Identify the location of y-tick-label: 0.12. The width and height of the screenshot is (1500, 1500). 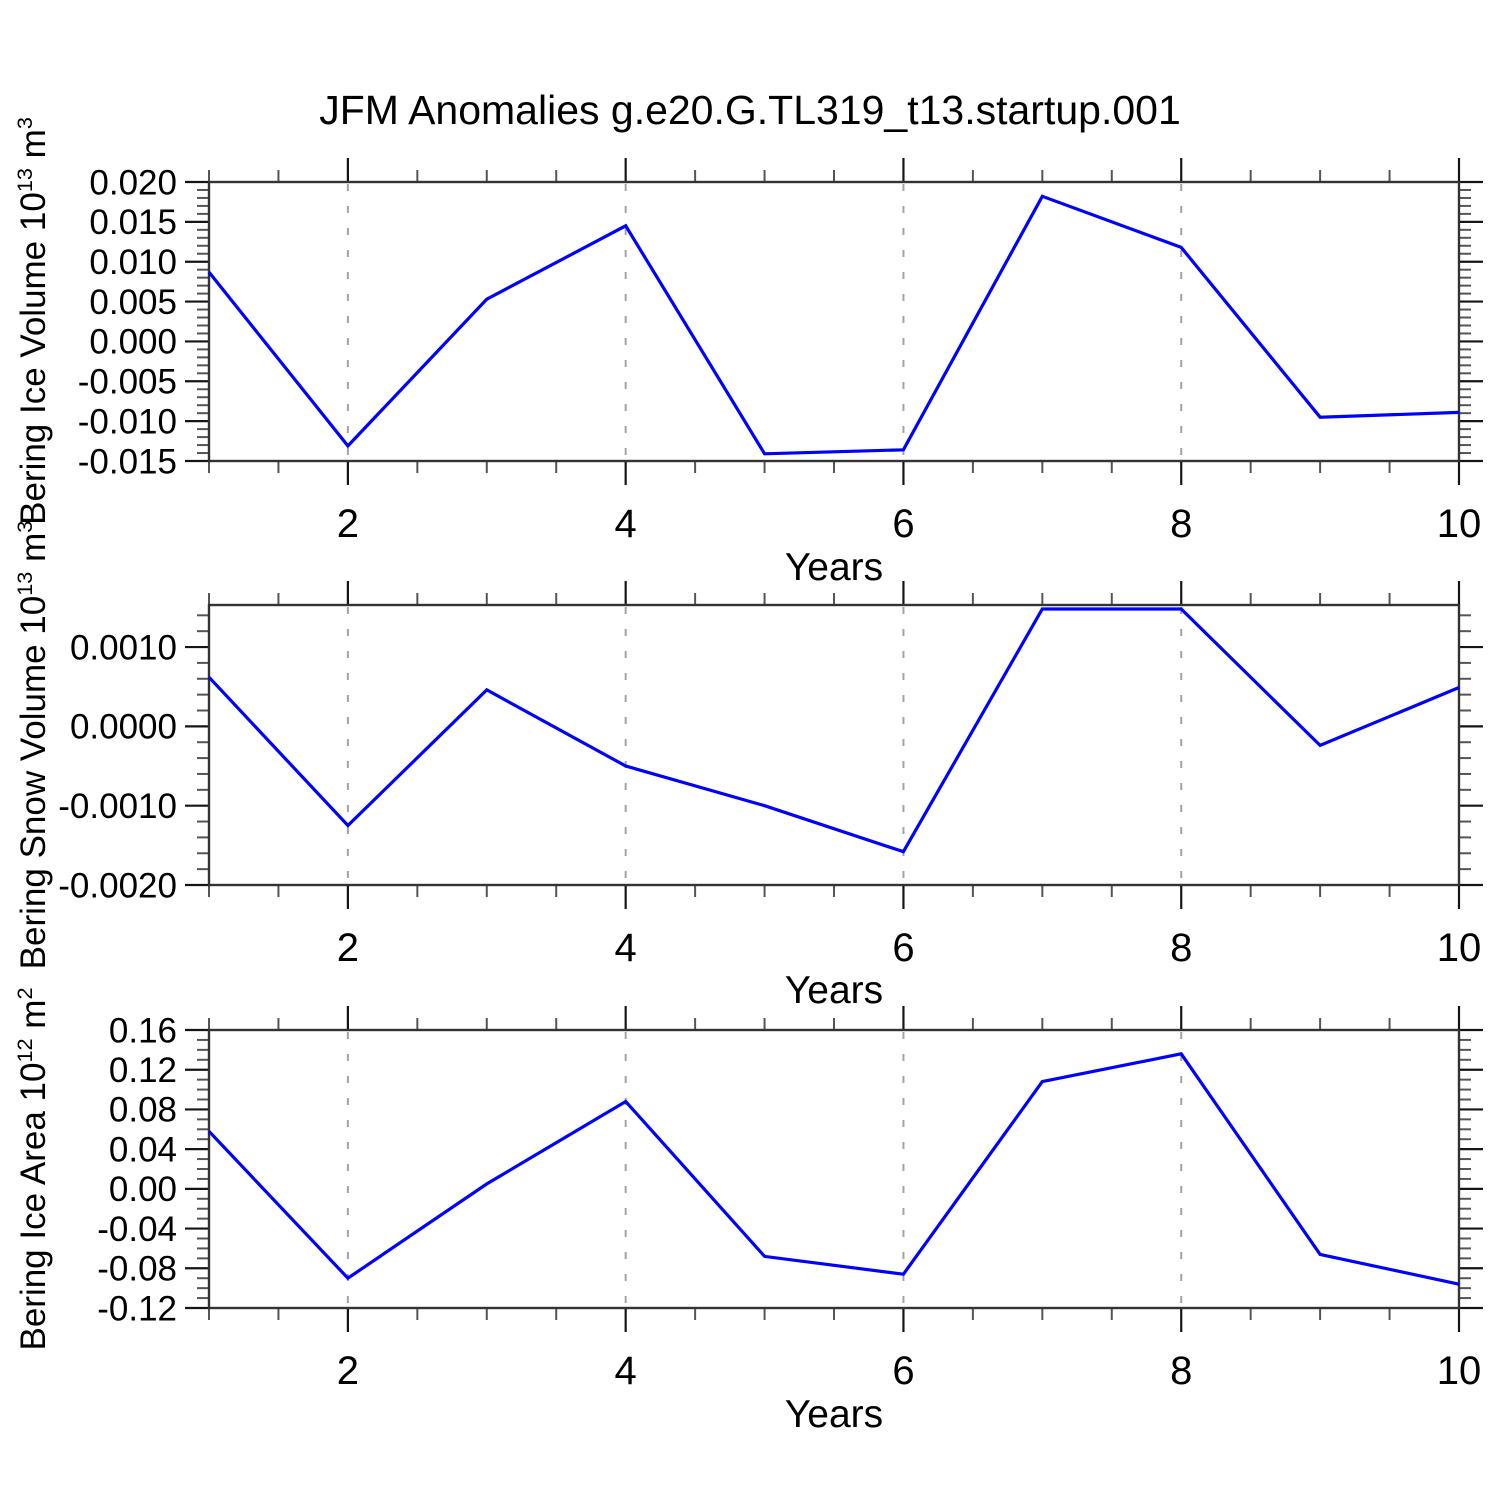
(143, 1070).